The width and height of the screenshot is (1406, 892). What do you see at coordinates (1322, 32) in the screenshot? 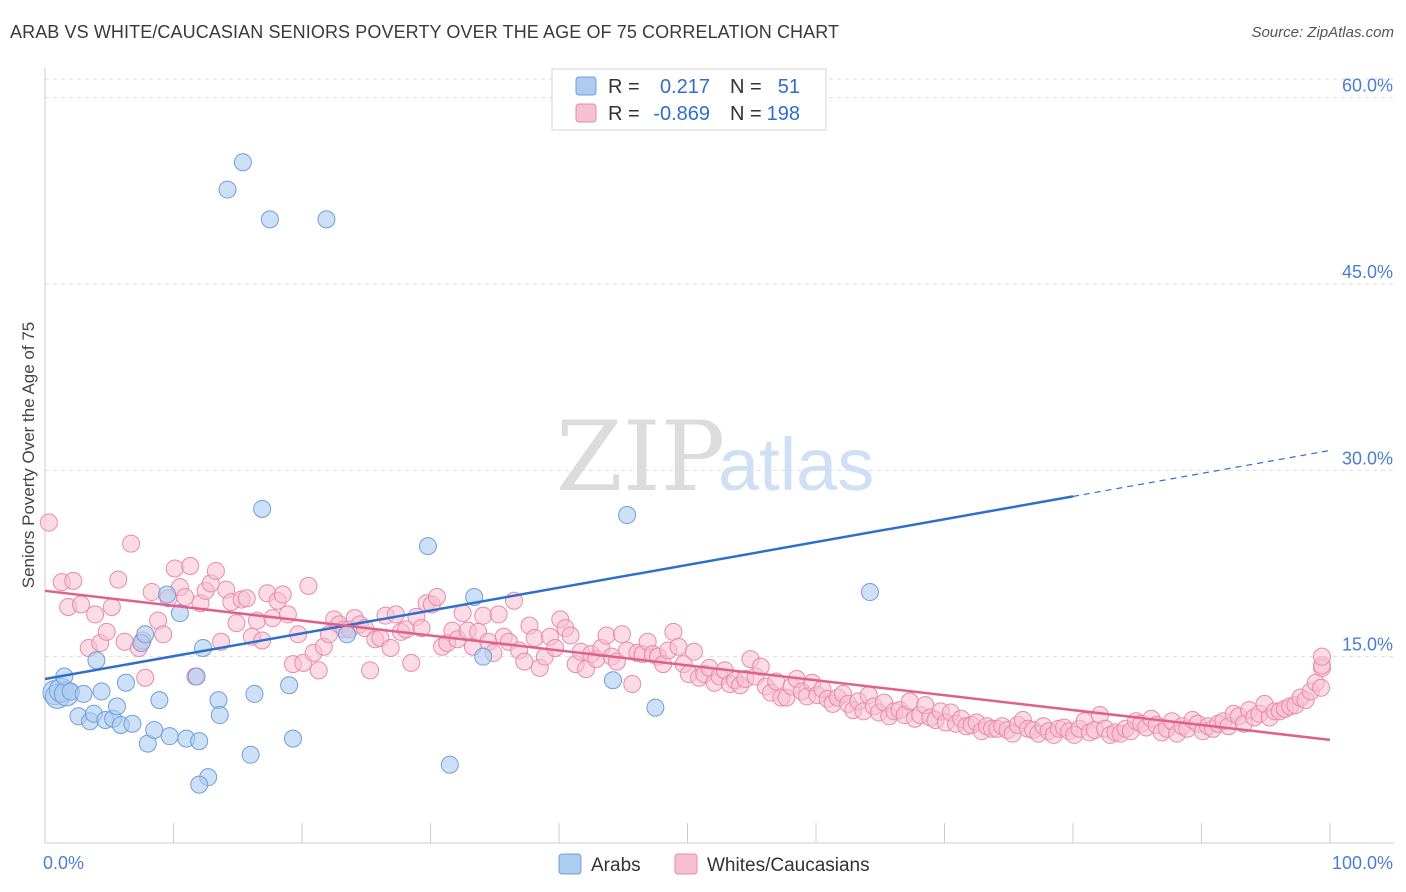
I see `source-label: Source: ZipAtlas.com` at bounding box center [1322, 32].